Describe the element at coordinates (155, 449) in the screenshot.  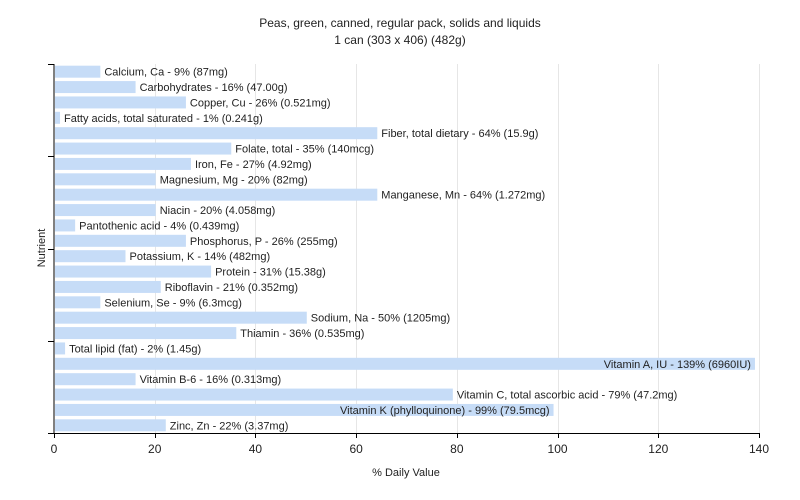
I see `x-tick-label: 20` at that location.